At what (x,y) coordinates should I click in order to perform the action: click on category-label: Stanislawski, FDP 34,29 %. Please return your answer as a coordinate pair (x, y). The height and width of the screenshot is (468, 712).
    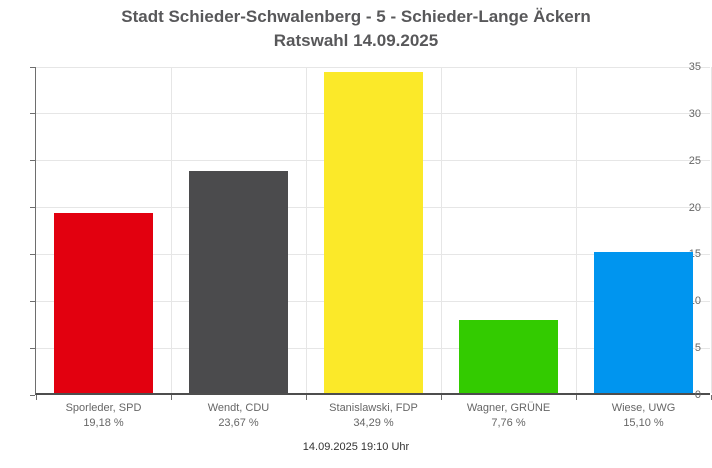
    Looking at the image, I should click on (373, 416).